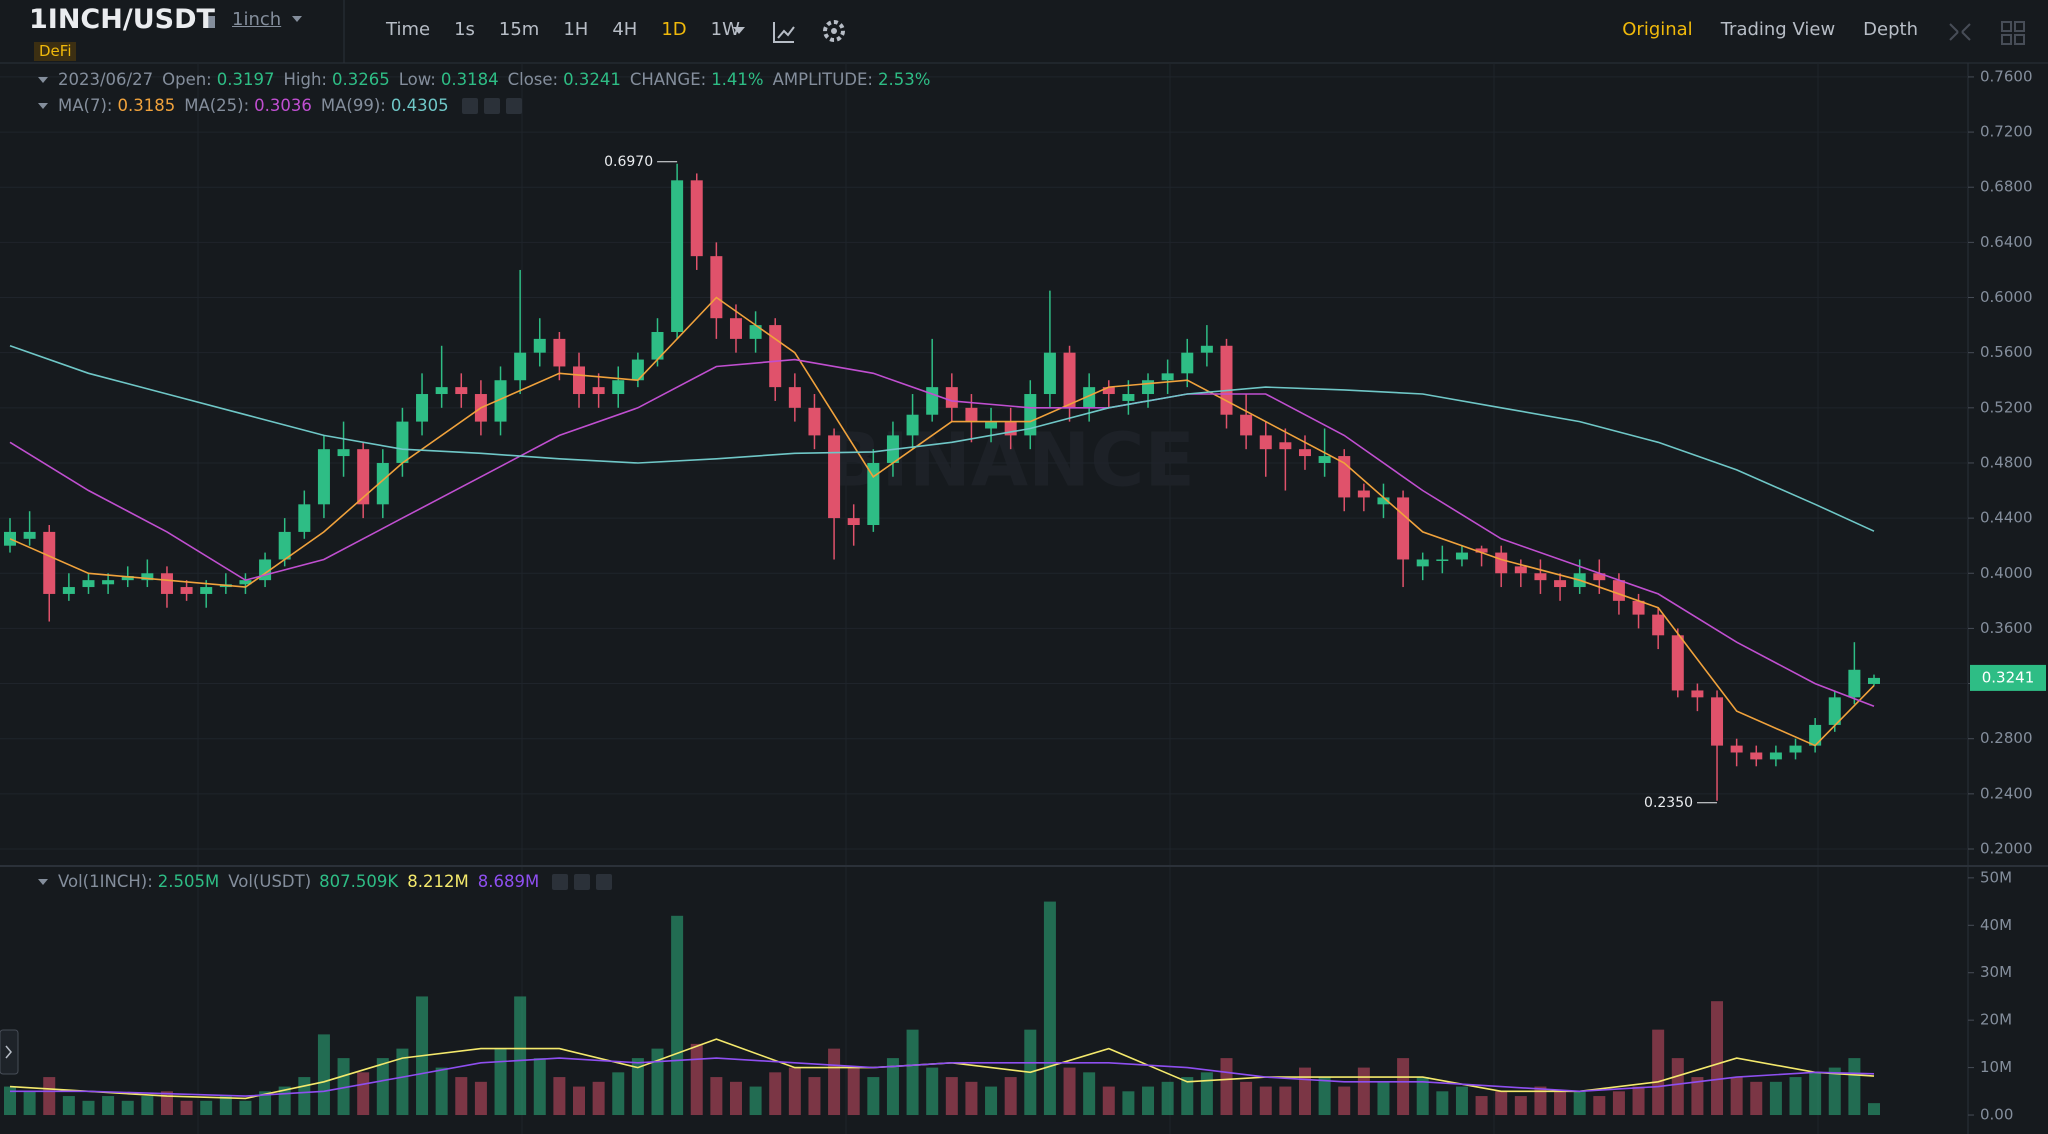 Image resolution: width=2048 pixels, height=1134 pixels. I want to click on y-tick-label: 0.2800, so click(2006, 738).